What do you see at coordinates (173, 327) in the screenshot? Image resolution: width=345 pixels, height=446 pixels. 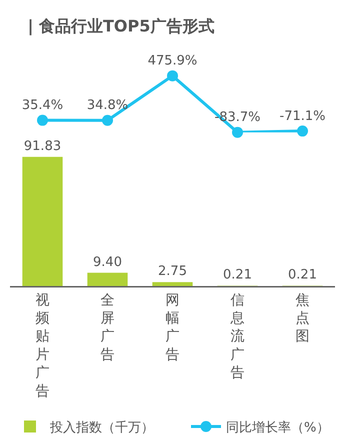 I see `x-tick-label: 网幅广告` at bounding box center [173, 327].